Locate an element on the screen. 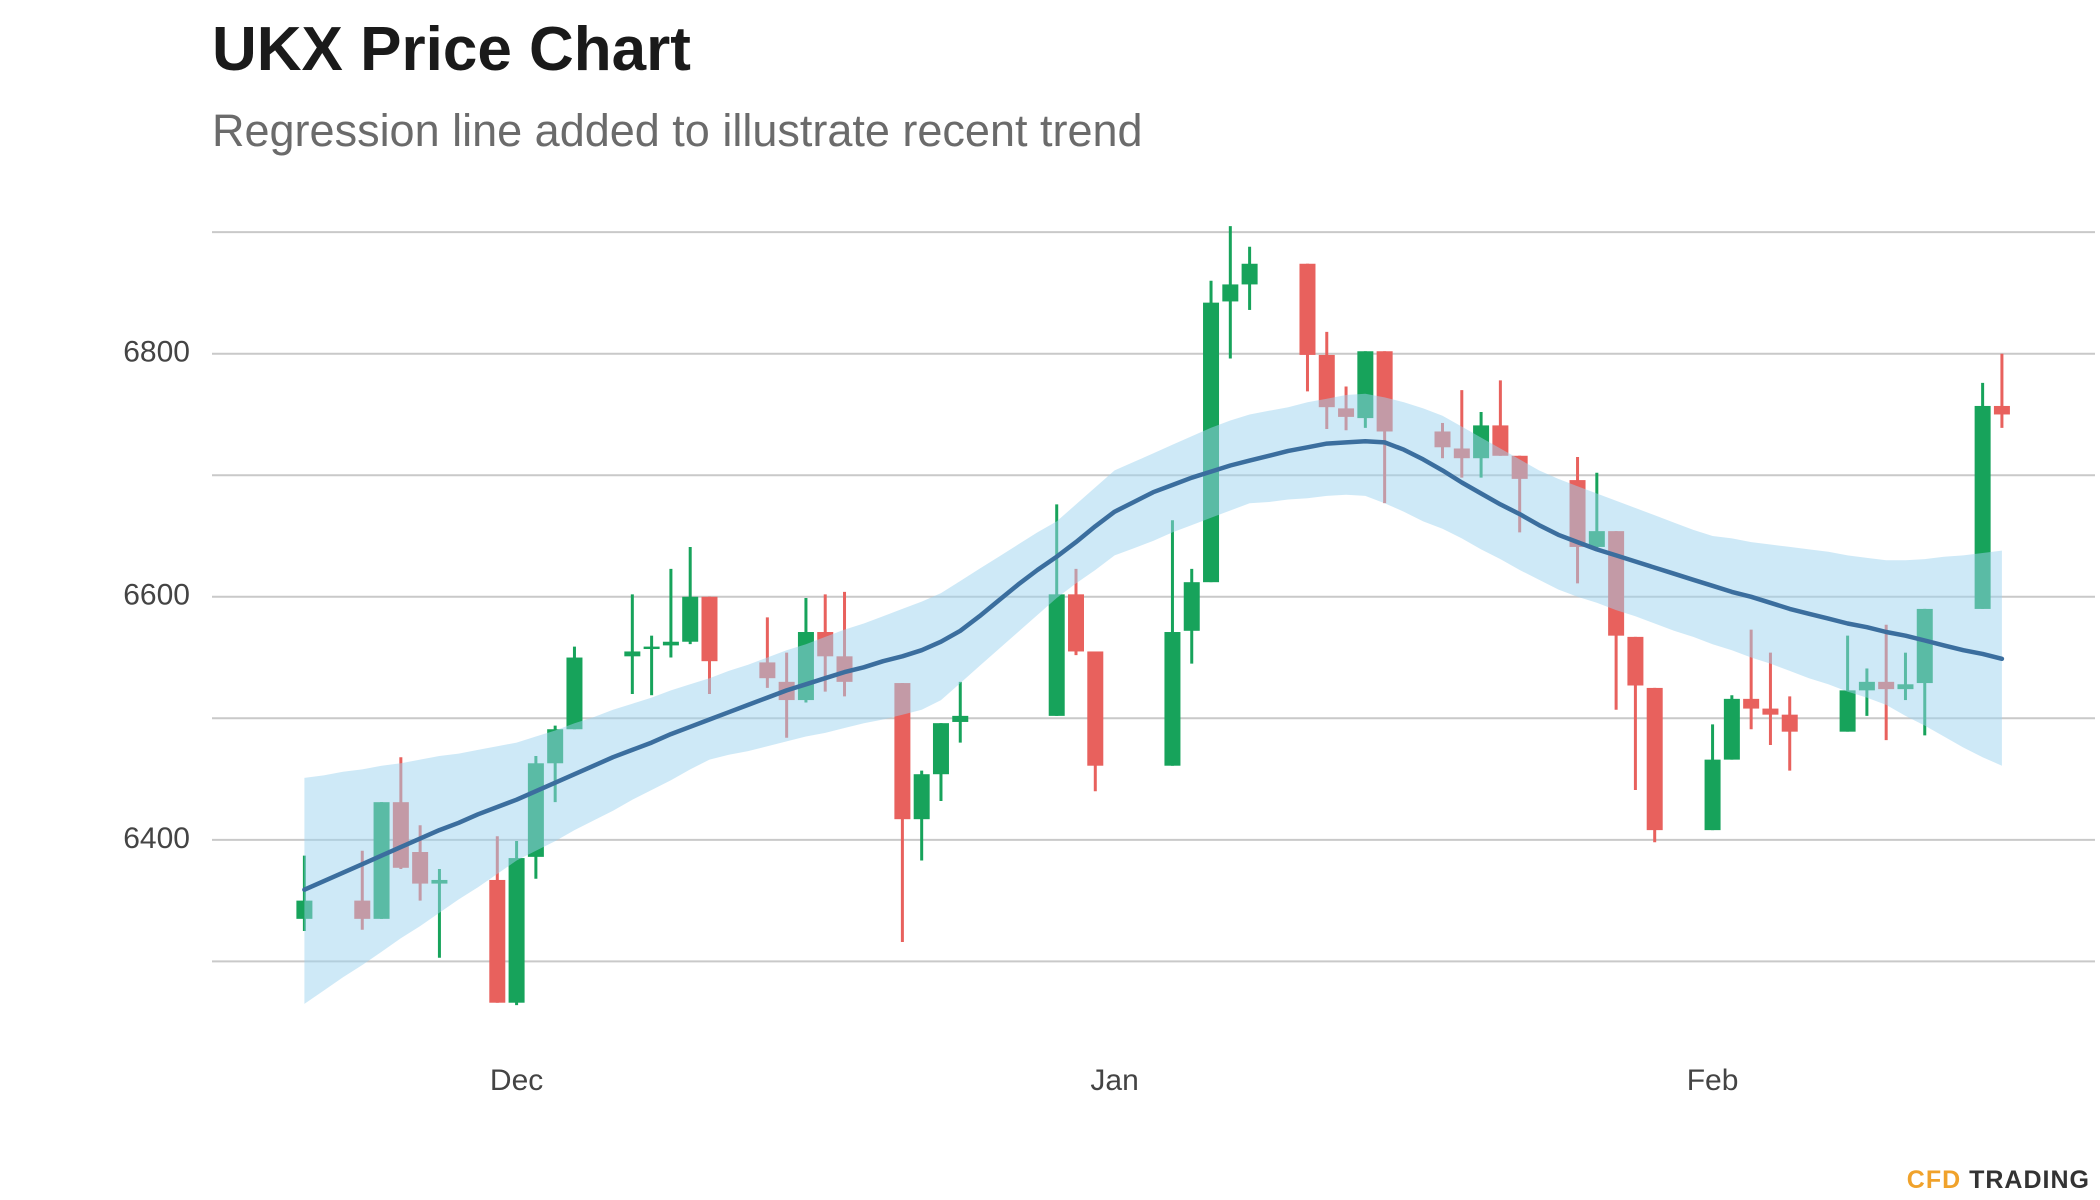 The width and height of the screenshot is (2100, 1200). brand-name: TRADING is located at coordinates (2029, 1180).